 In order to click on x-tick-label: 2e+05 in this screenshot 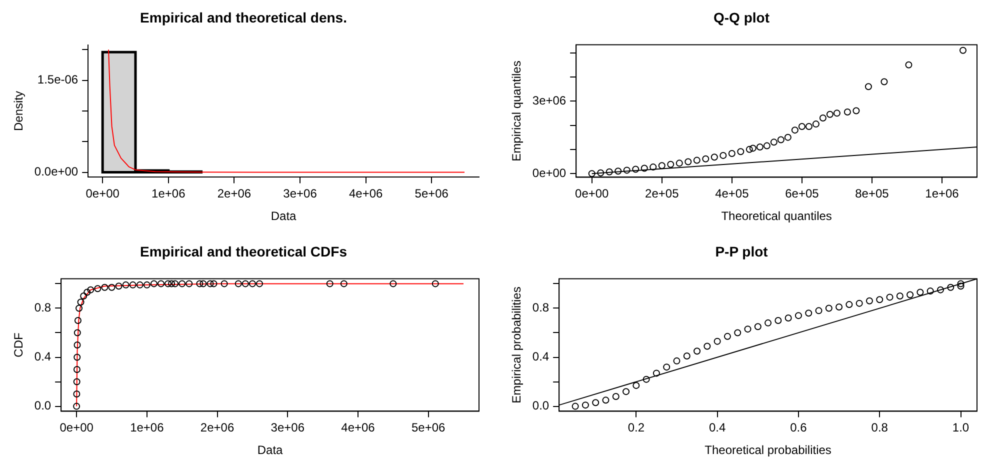, I will do `click(662, 193)`.